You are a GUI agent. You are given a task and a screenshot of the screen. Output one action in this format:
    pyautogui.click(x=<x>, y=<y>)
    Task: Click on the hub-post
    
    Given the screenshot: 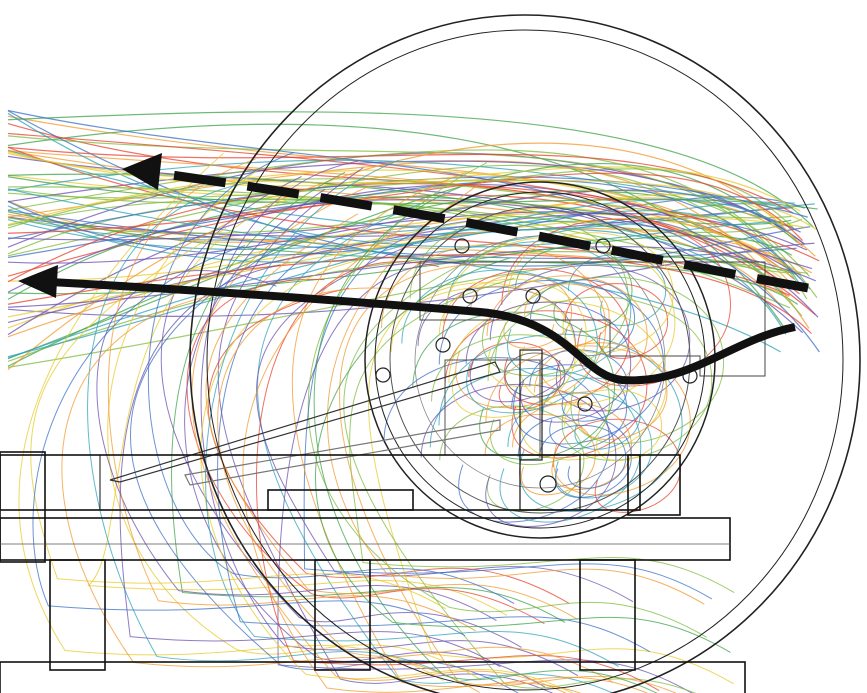 What is the action you would take?
    pyautogui.click(x=531, y=405)
    